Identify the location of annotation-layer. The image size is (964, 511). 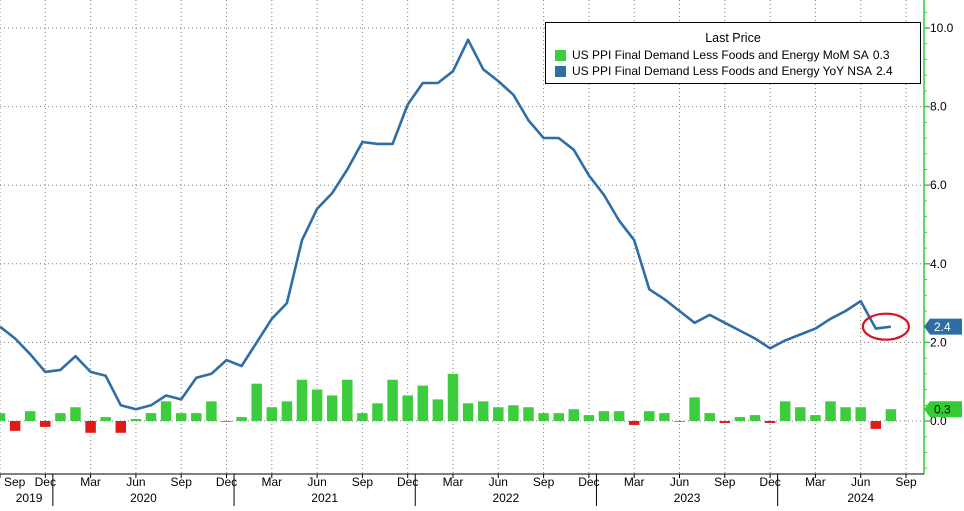
(886, 326).